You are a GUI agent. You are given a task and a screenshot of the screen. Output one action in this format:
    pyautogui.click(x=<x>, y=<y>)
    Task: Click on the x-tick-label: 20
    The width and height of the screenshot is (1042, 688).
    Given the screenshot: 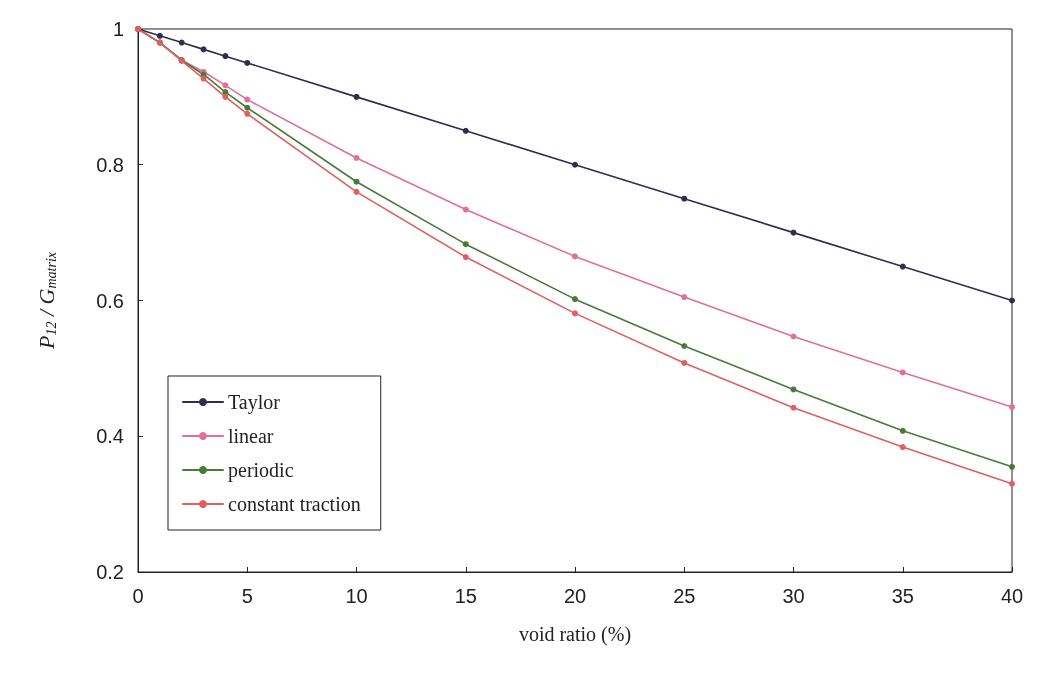 What is the action you would take?
    pyautogui.click(x=575, y=596)
    